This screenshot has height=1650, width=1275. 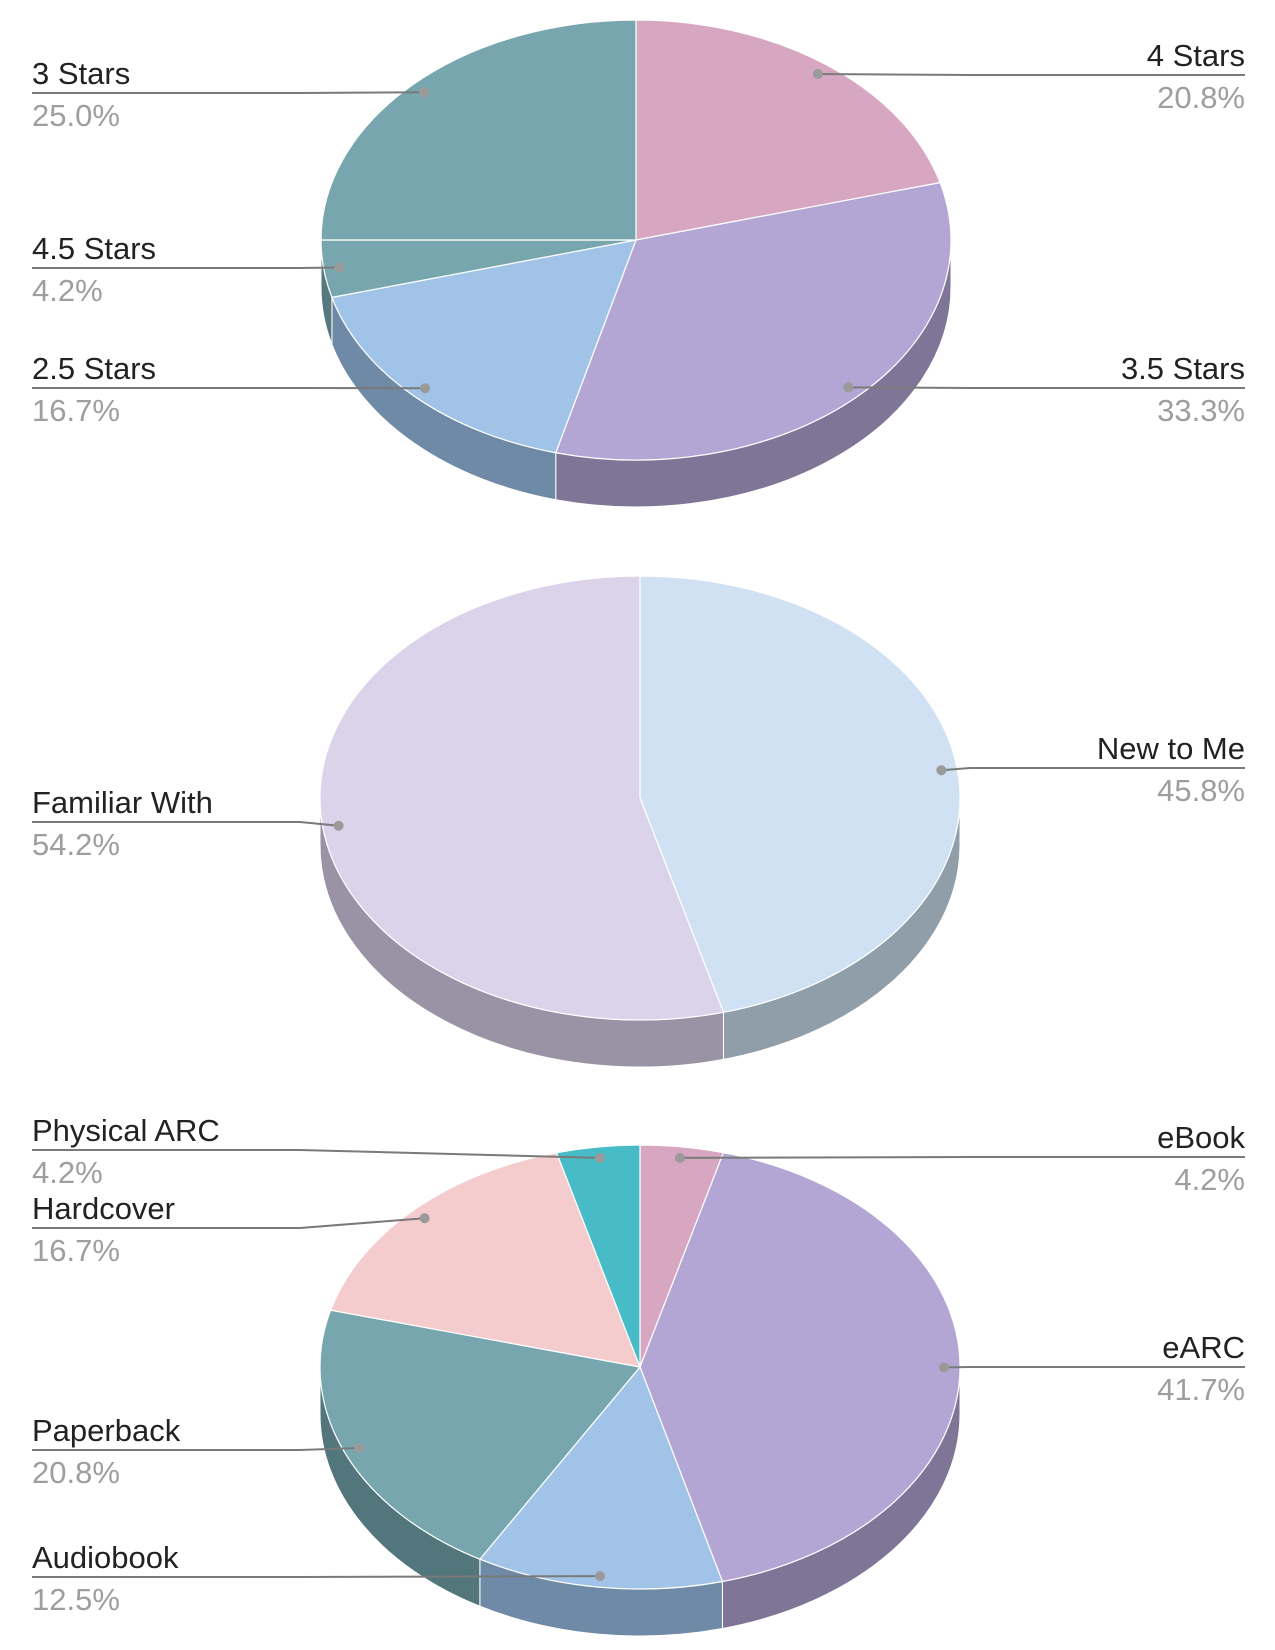 What do you see at coordinates (185, 824) in the screenshot?
I see `leader-line-familiar-with` at bounding box center [185, 824].